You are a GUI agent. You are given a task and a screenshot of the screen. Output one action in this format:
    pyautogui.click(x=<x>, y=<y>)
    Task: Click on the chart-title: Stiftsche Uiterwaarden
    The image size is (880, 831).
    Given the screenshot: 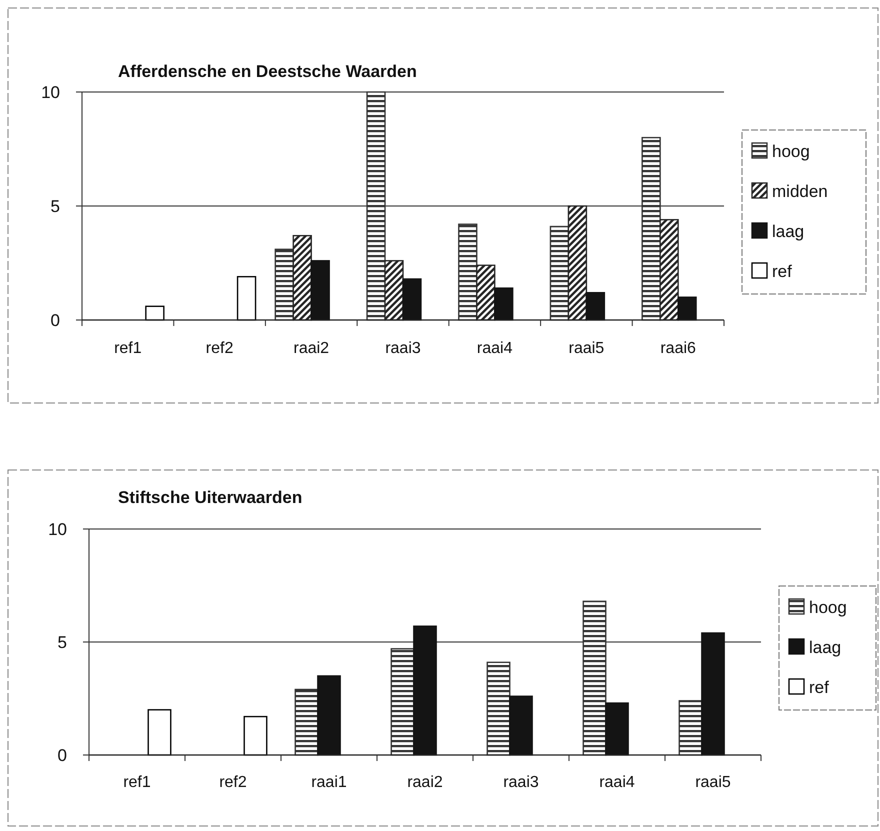 What is the action you would take?
    pyautogui.click(x=210, y=497)
    